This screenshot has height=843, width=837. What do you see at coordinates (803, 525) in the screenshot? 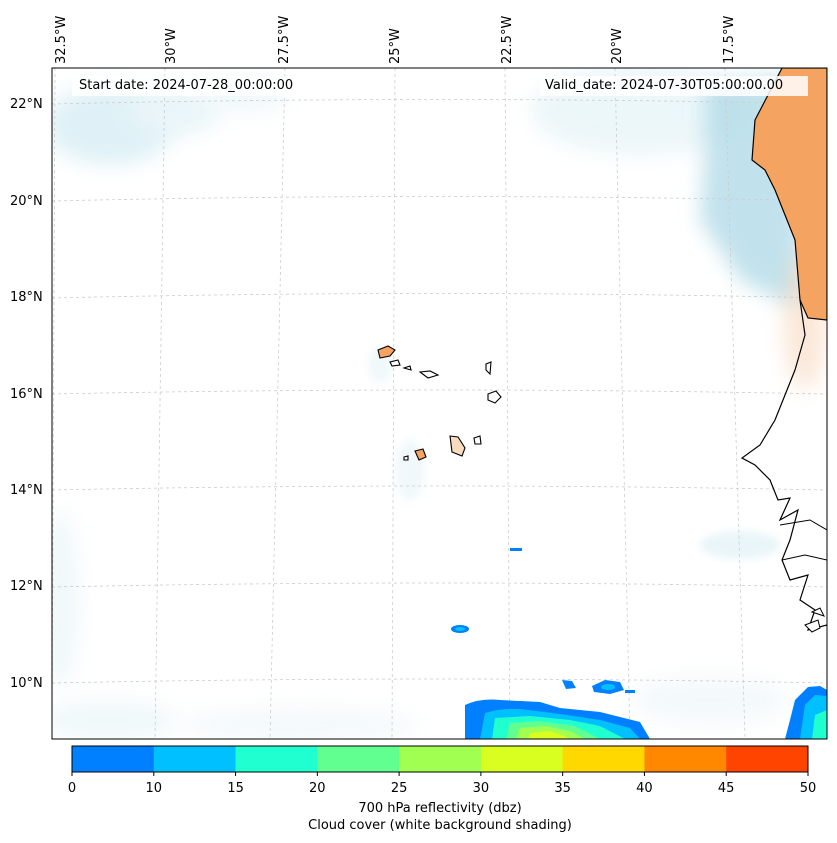
I see `senegal-river` at bounding box center [803, 525].